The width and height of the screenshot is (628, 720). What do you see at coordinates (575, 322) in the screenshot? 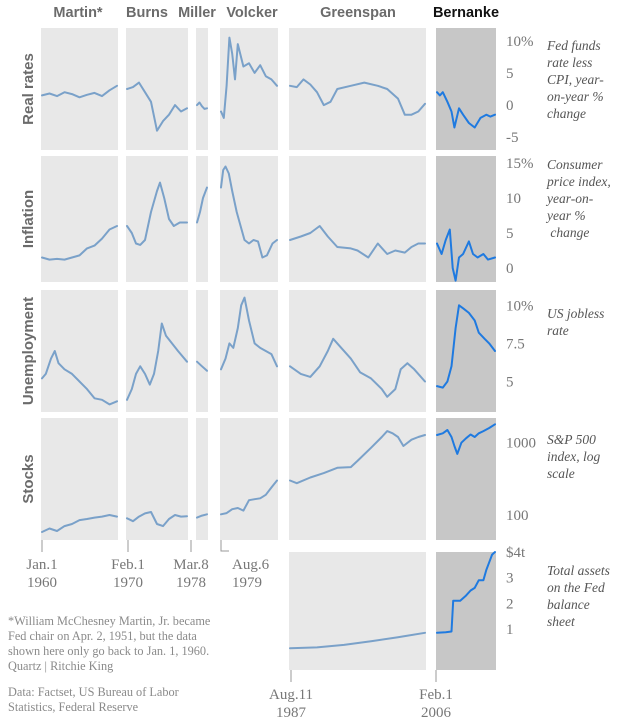
I see `panel-description-3: US jobless rate` at bounding box center [575, 322].